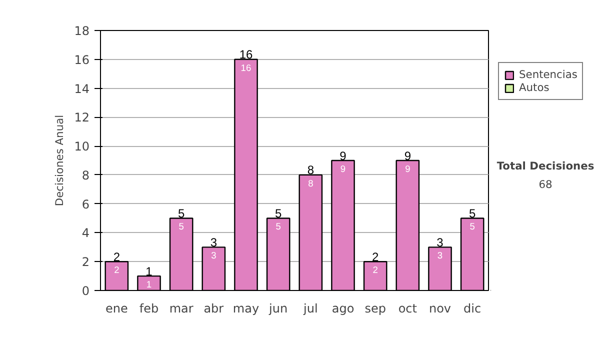 Image resolution: width=600 pixels, height=340 pixels. I want to click on y-tick-label: 12, so click(82, 117).